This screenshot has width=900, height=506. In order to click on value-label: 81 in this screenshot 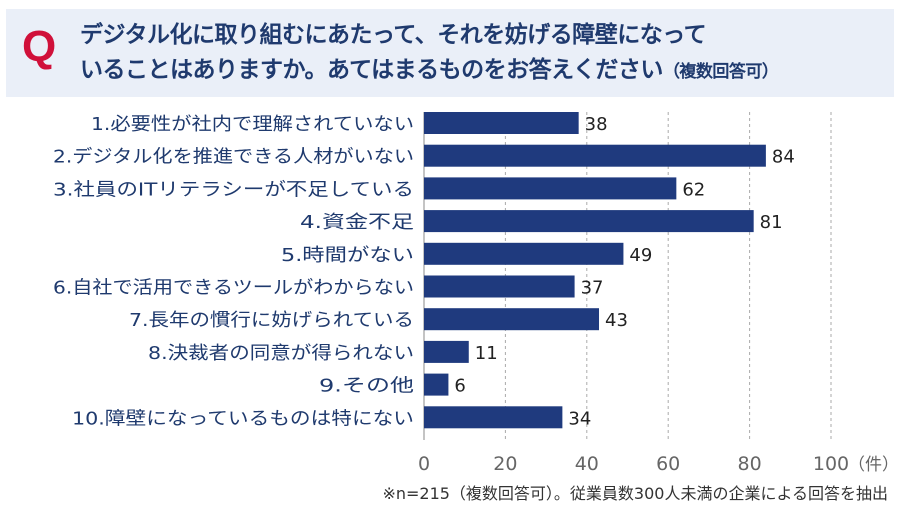, I will do `click(771, 222)`.